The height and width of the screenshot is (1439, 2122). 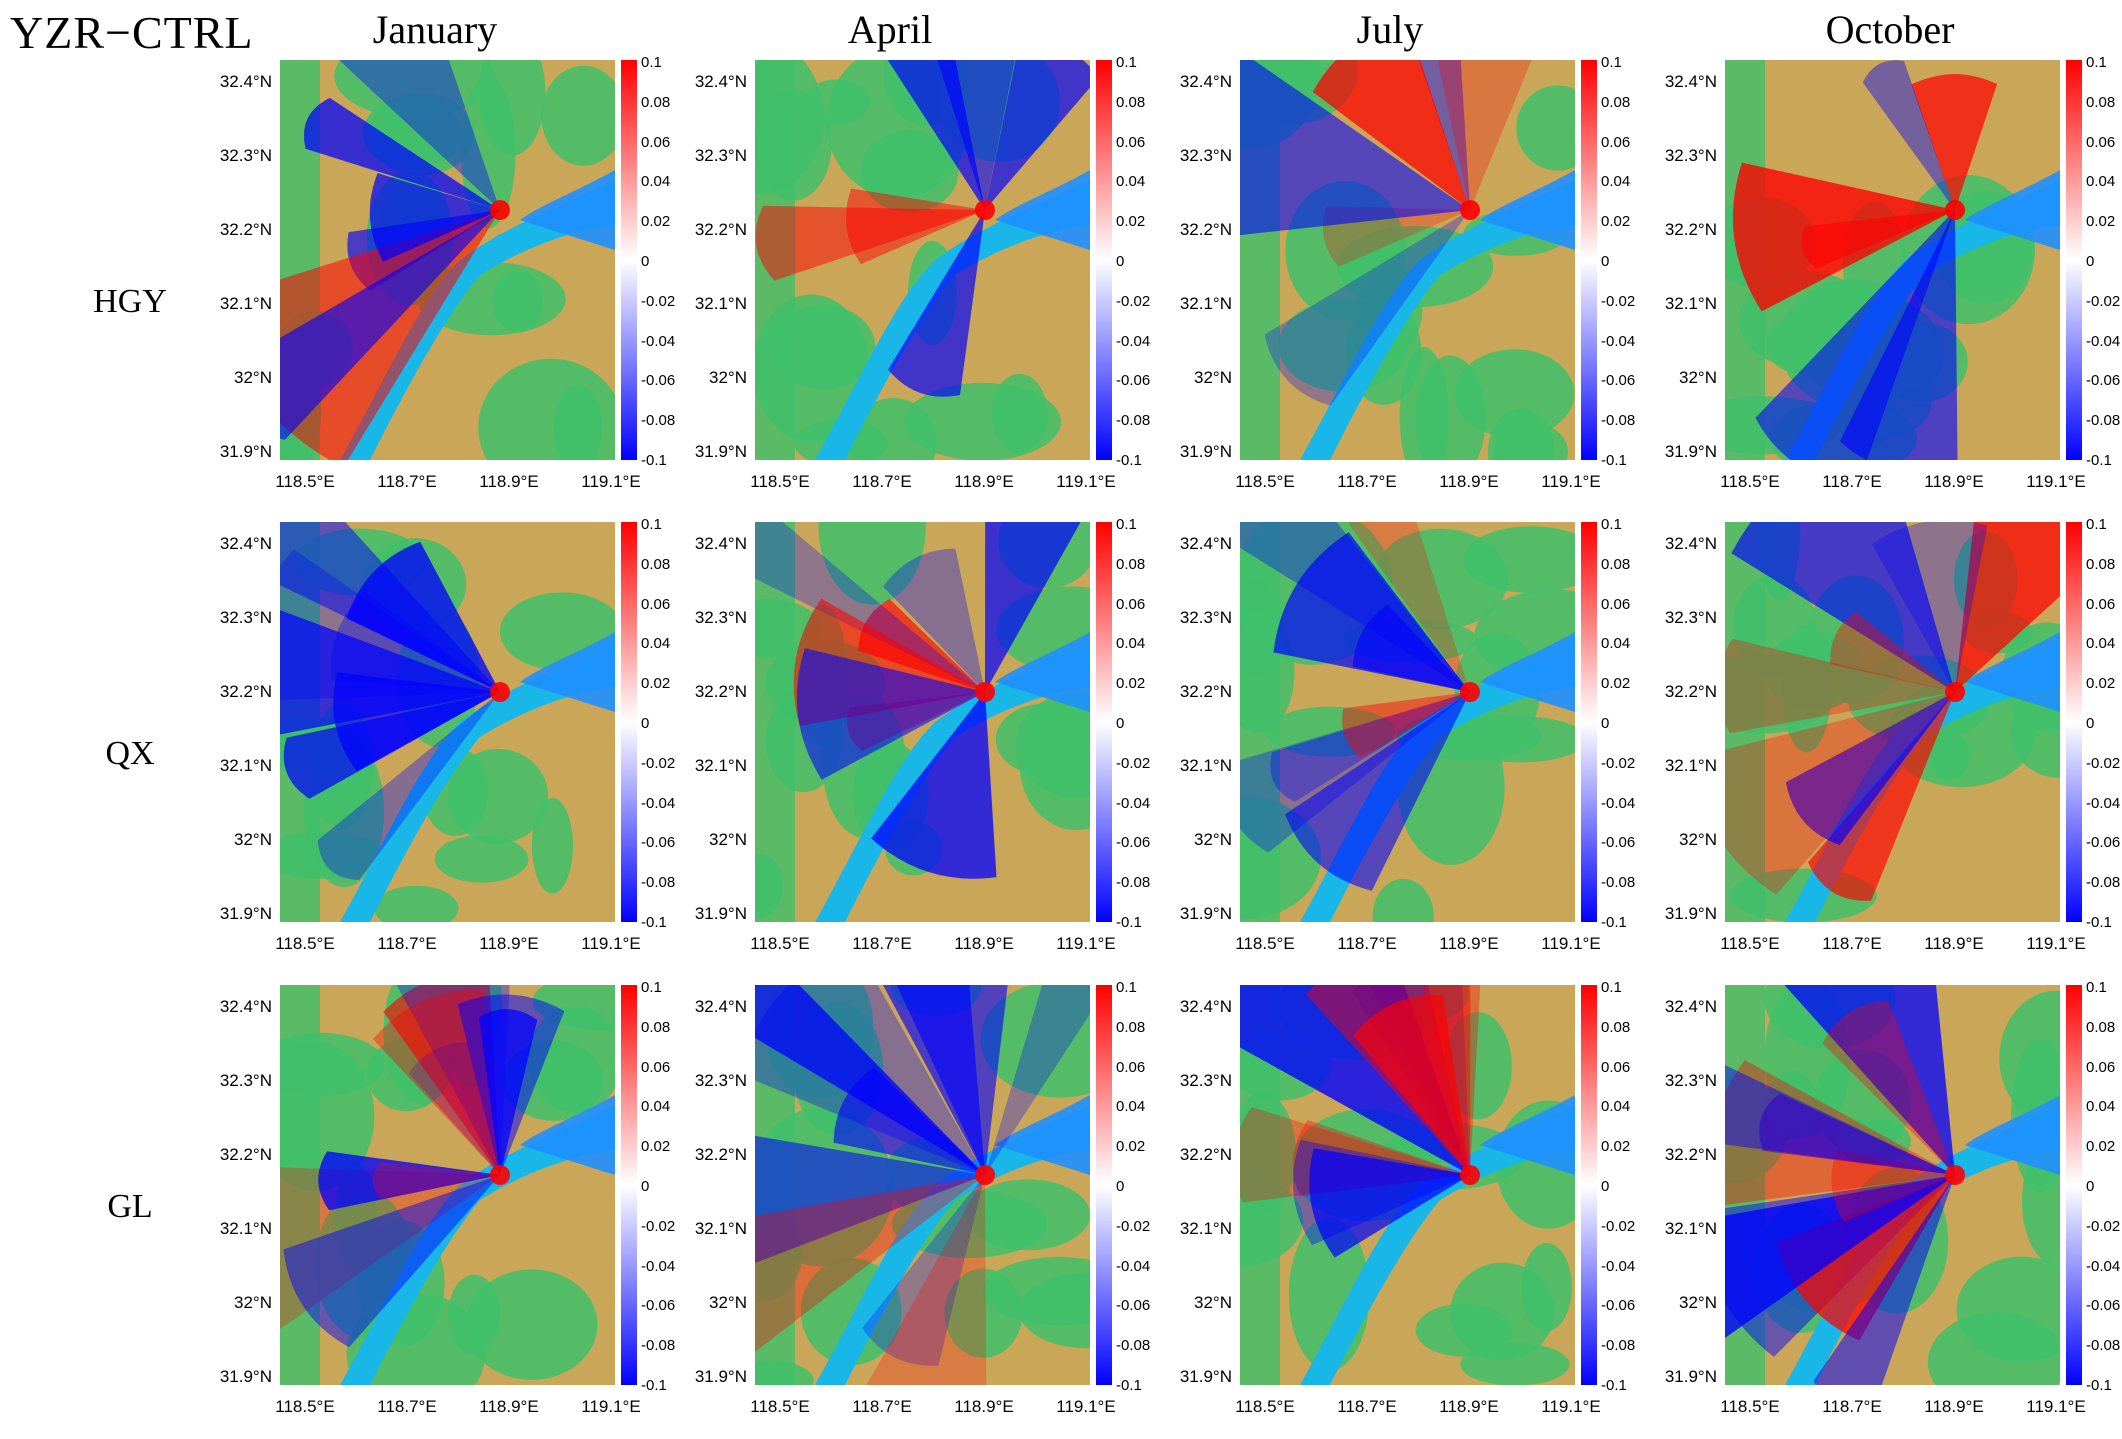 I want to click on map-panel-qx-july, so click(x=1407, y=722).